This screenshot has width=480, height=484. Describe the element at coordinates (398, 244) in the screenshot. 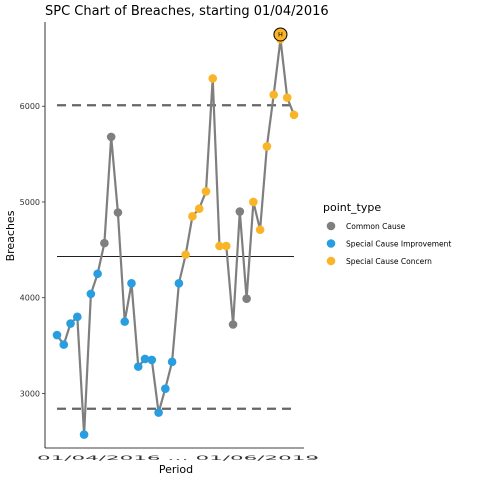

I see `legend-label: Special Cause Improvement` at that location.